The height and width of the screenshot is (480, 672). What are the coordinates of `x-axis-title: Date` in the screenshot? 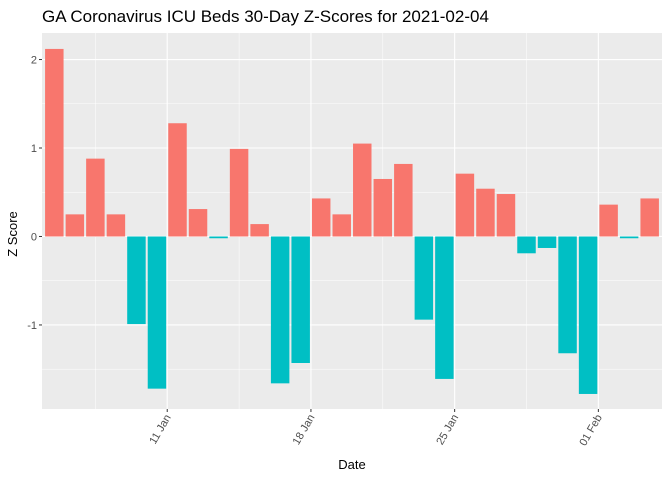 It's located at (351, 464).